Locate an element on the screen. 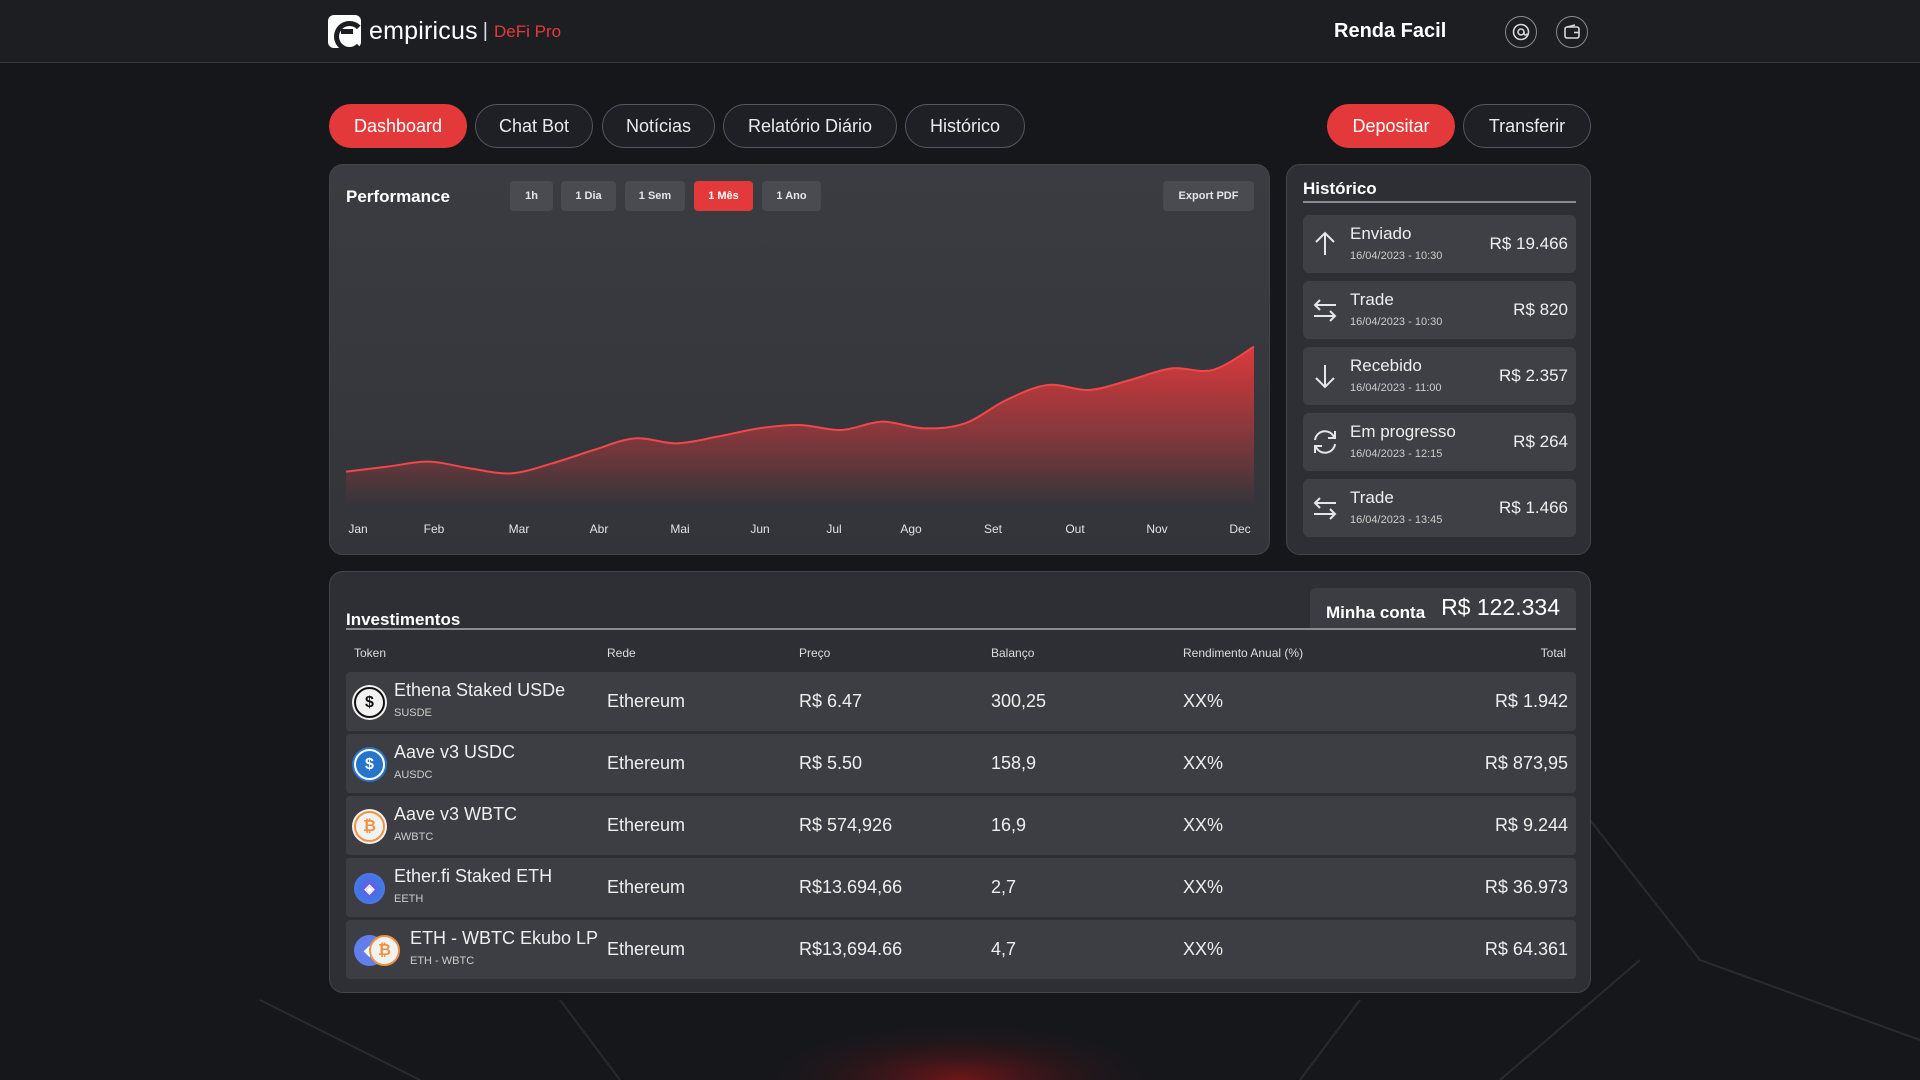  chart-series-line is located at coordinates (800, 410).